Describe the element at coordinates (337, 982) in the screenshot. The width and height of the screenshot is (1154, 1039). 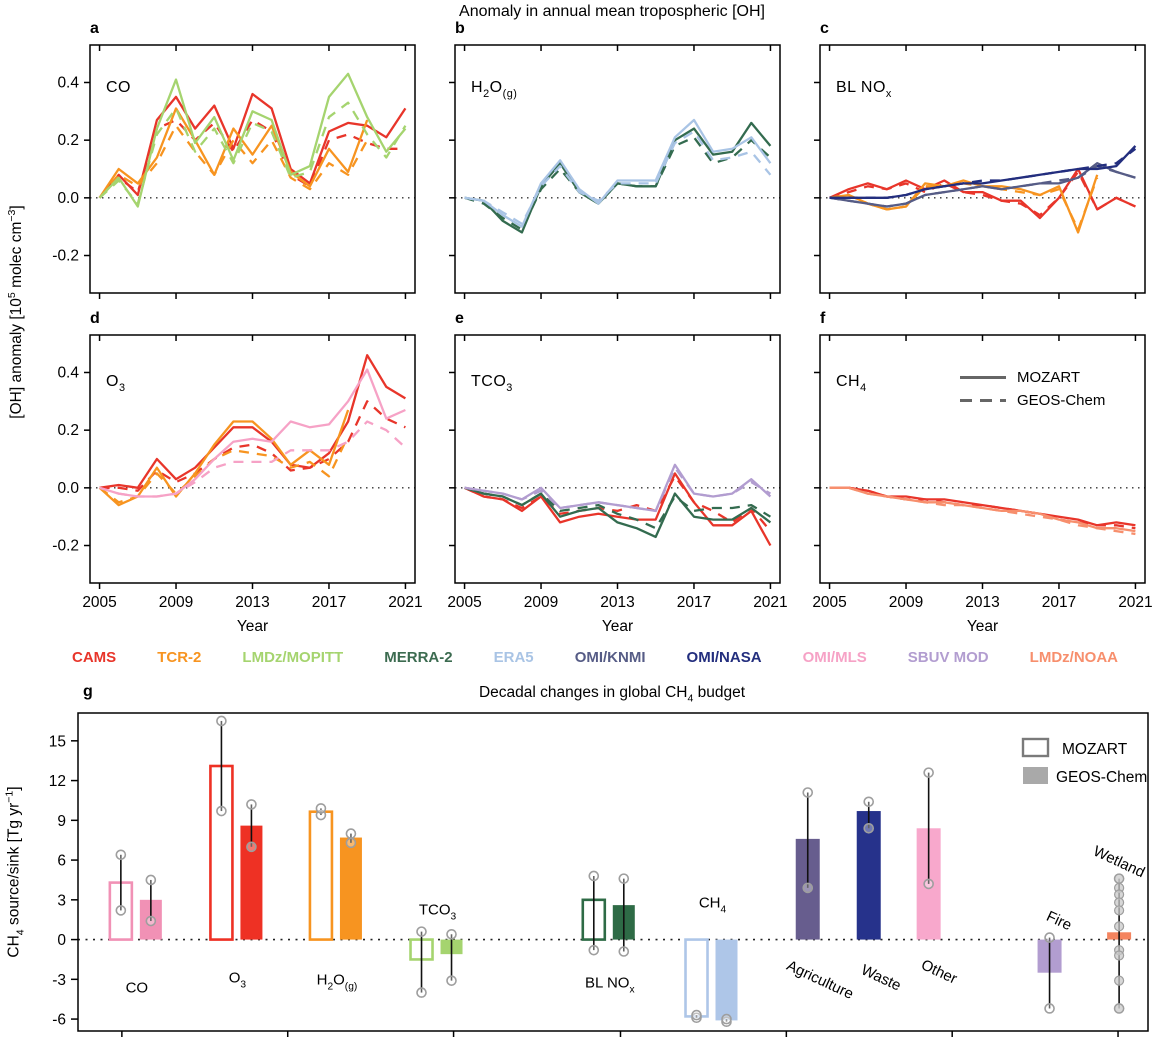
I see `bar-group-label-h2o-g-: H2O(g)` at that location.